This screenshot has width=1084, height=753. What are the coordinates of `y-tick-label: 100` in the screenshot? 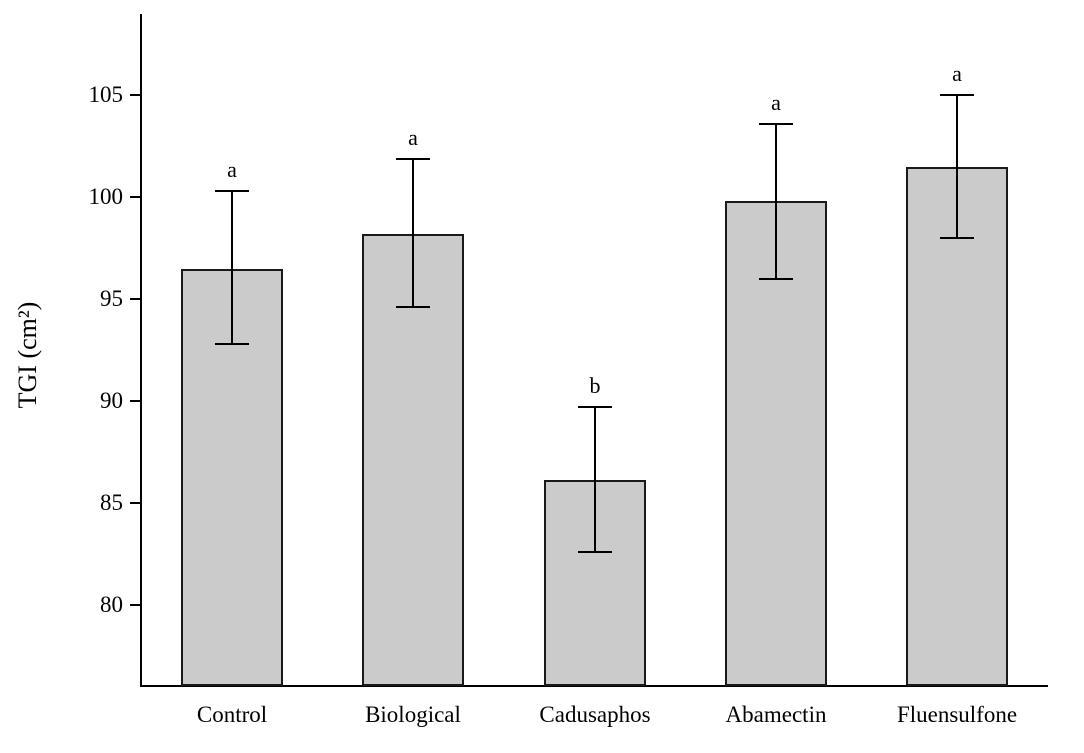 It's located at (106, 197).